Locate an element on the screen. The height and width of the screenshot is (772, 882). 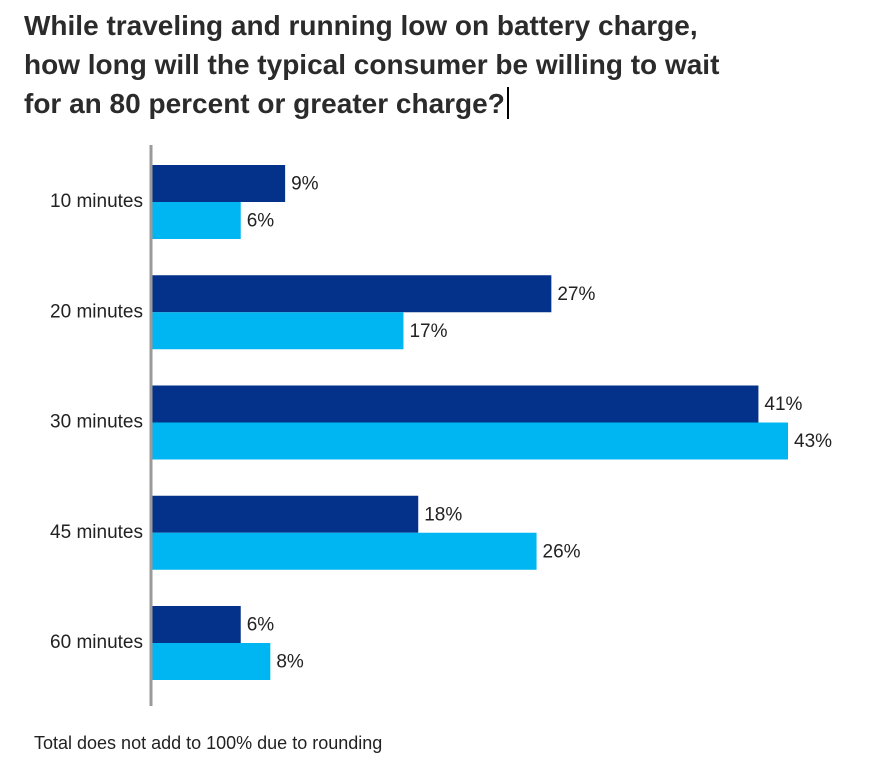
text-cursor is located at coordinates (507, 103).